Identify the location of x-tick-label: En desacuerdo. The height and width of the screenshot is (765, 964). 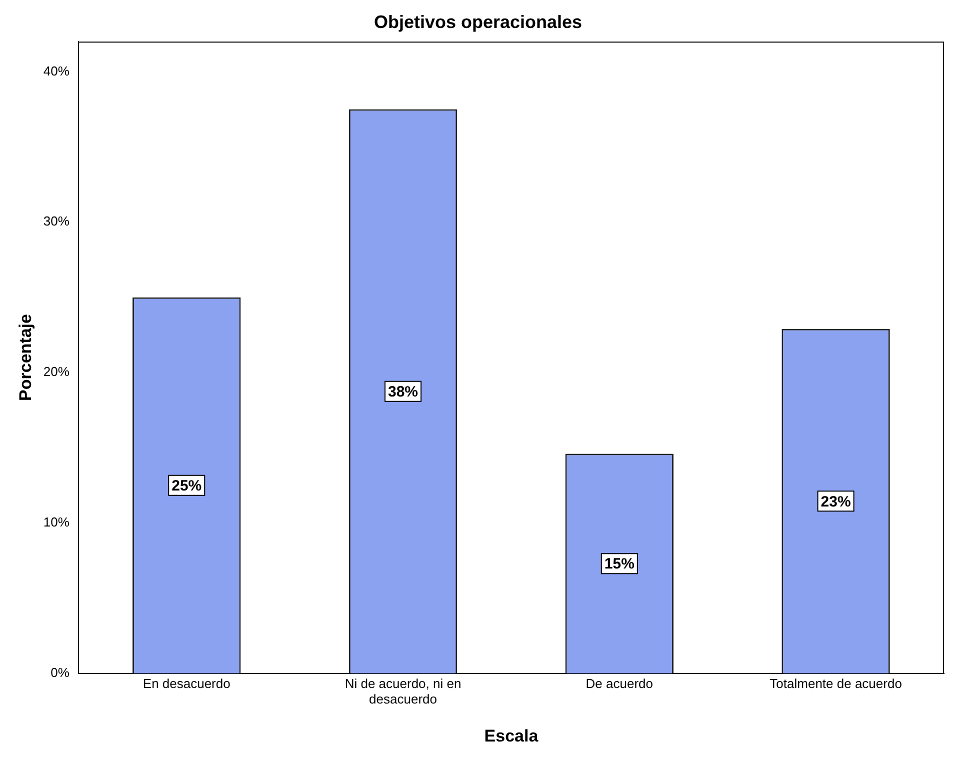
(186, 683).